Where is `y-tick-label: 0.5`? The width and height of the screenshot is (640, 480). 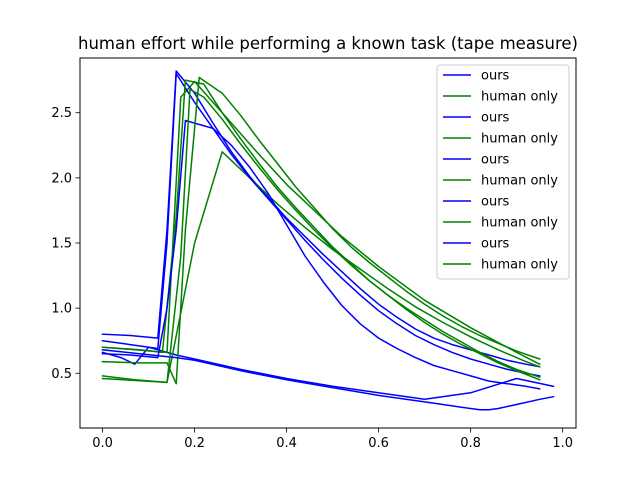 y-tick-label: 0.5 is located at coordinates (61, 374).